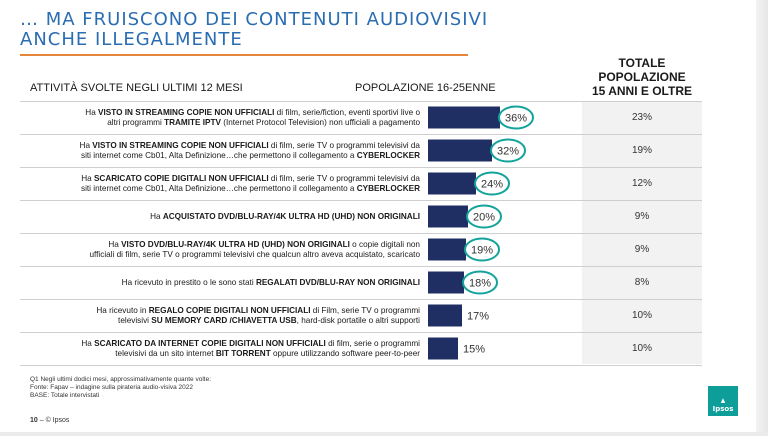 This screenshot has height=436, width=768. I want to click on header-activity: ATTIVITÀ SVOLTE NEGLI ULTIMI 12 MESI, so click(136, 88).